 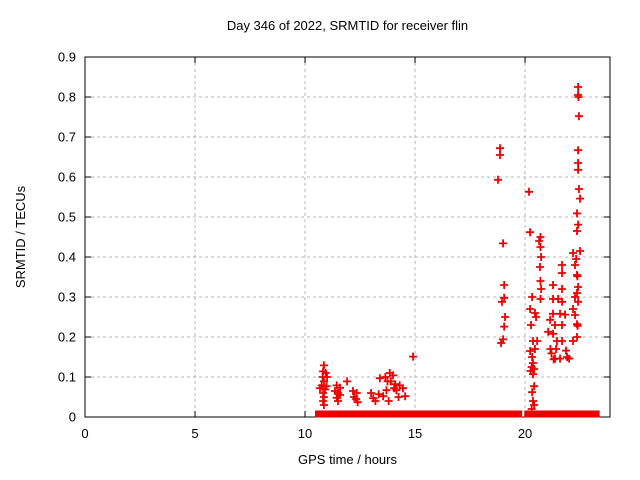 What do you see at coordinates (67, 137) in the screenshot?
I see `y-tick-label: 0.7` at bounding box center [67, 137].